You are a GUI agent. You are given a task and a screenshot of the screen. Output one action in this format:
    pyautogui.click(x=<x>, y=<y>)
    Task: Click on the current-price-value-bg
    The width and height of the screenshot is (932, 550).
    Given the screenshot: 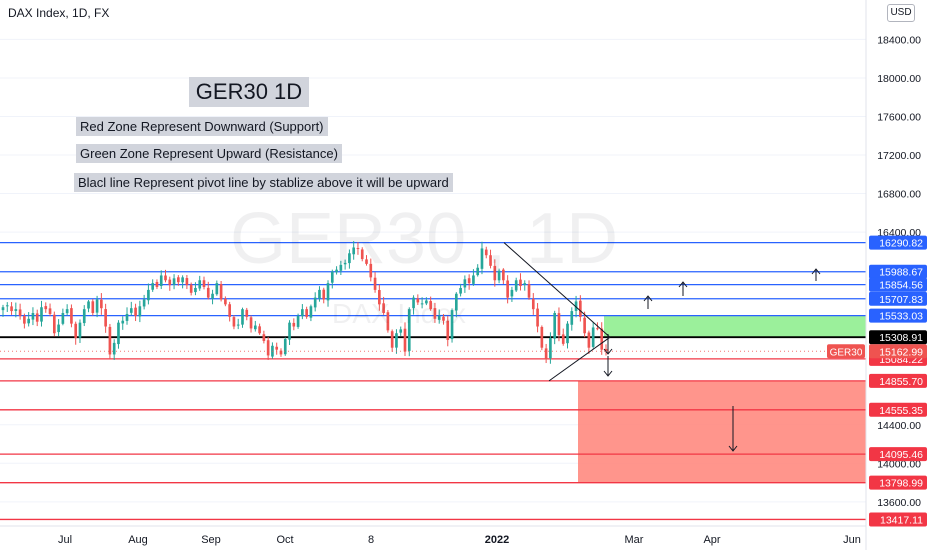 What is the action you would take?
    pyautogui.click(x=898, y=351)
    